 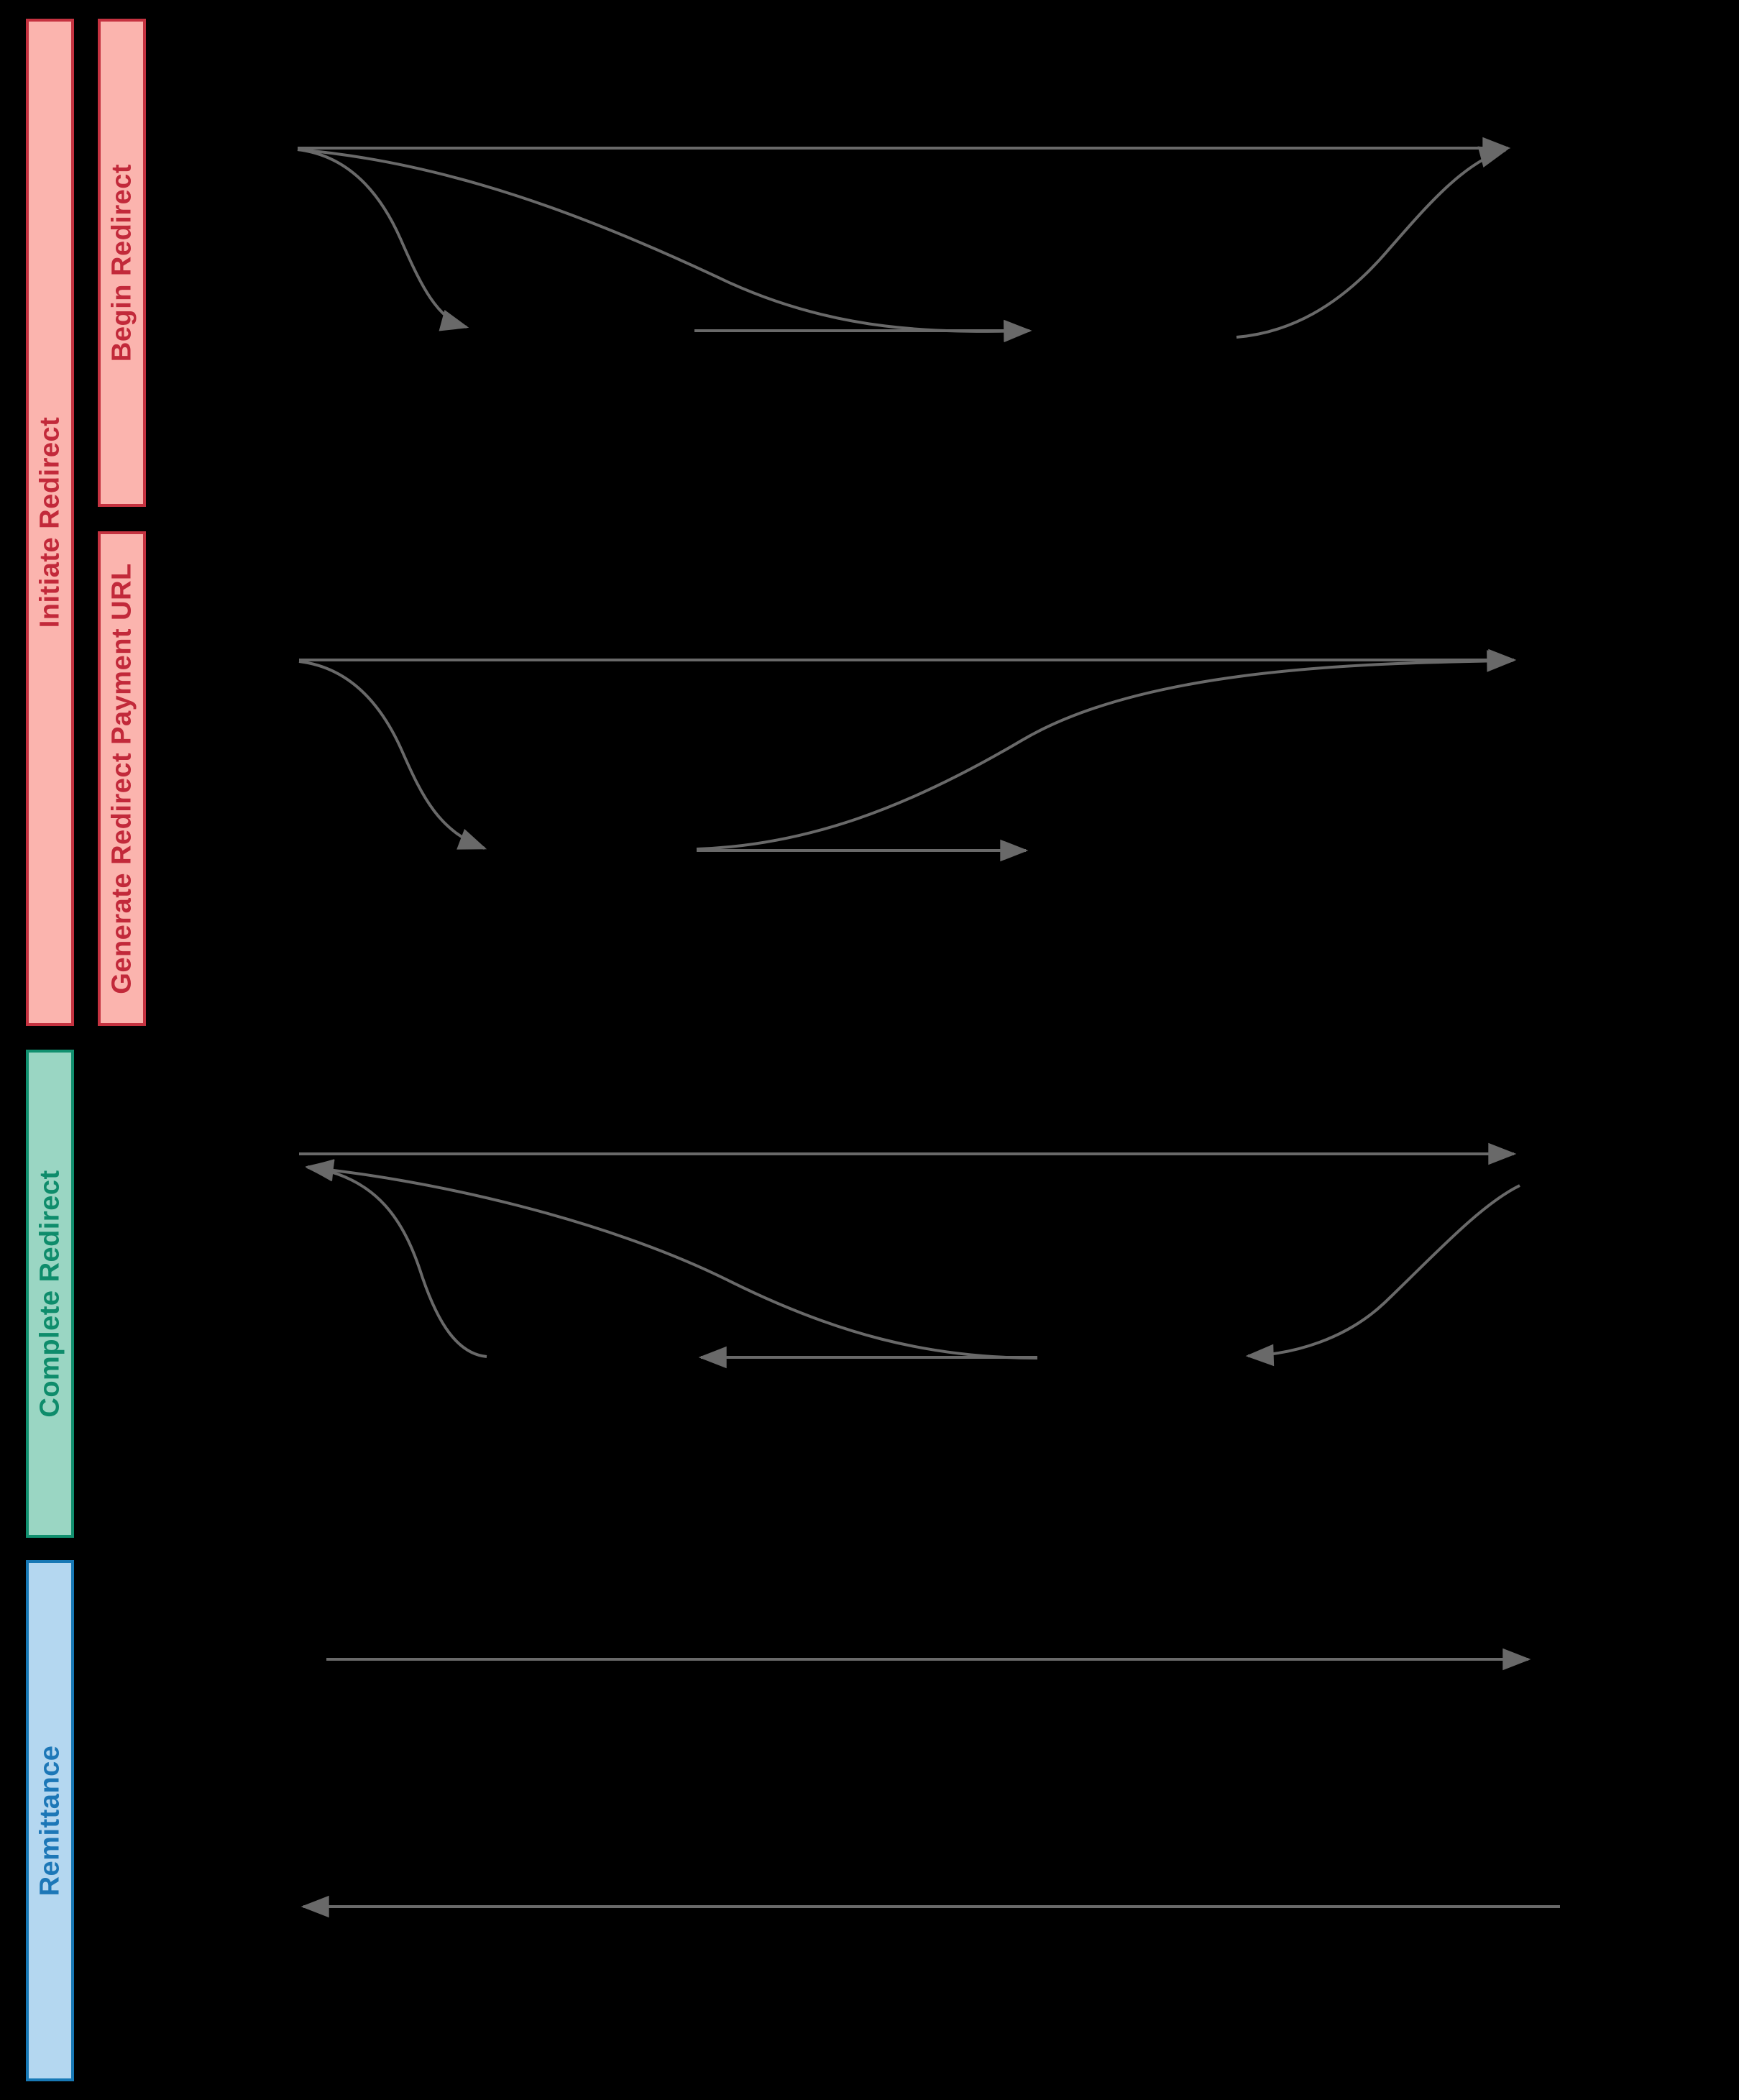 I want to click on section-label-begin-redirect: Begin Redirect, so click(x=122, y=263).